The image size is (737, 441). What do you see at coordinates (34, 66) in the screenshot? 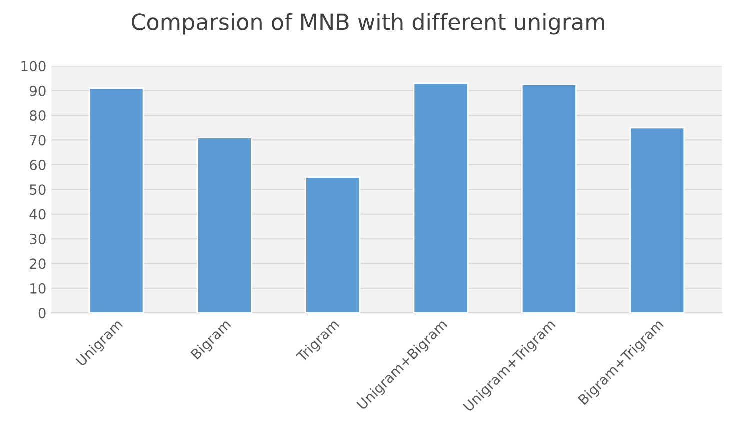
I see `y-tick-label: 100` at bounding box center [34, 66].